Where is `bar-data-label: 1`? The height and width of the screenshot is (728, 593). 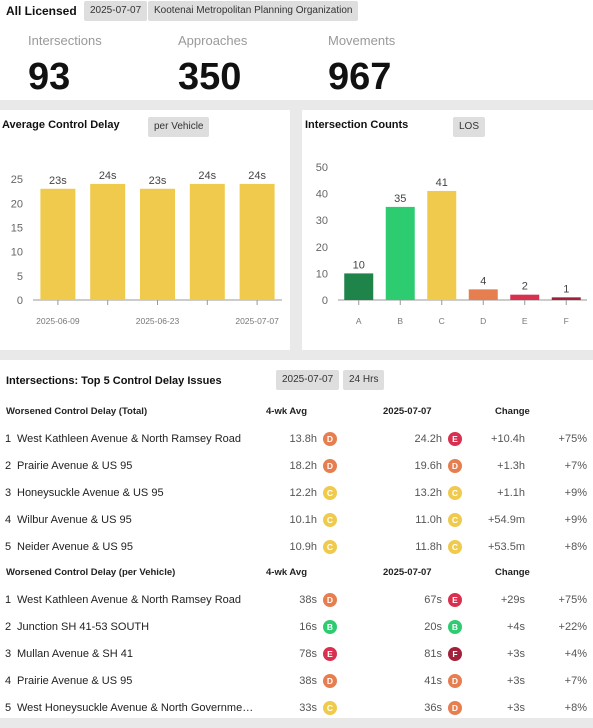
bar-data-label: 1 is located at coordinates (566, 289).